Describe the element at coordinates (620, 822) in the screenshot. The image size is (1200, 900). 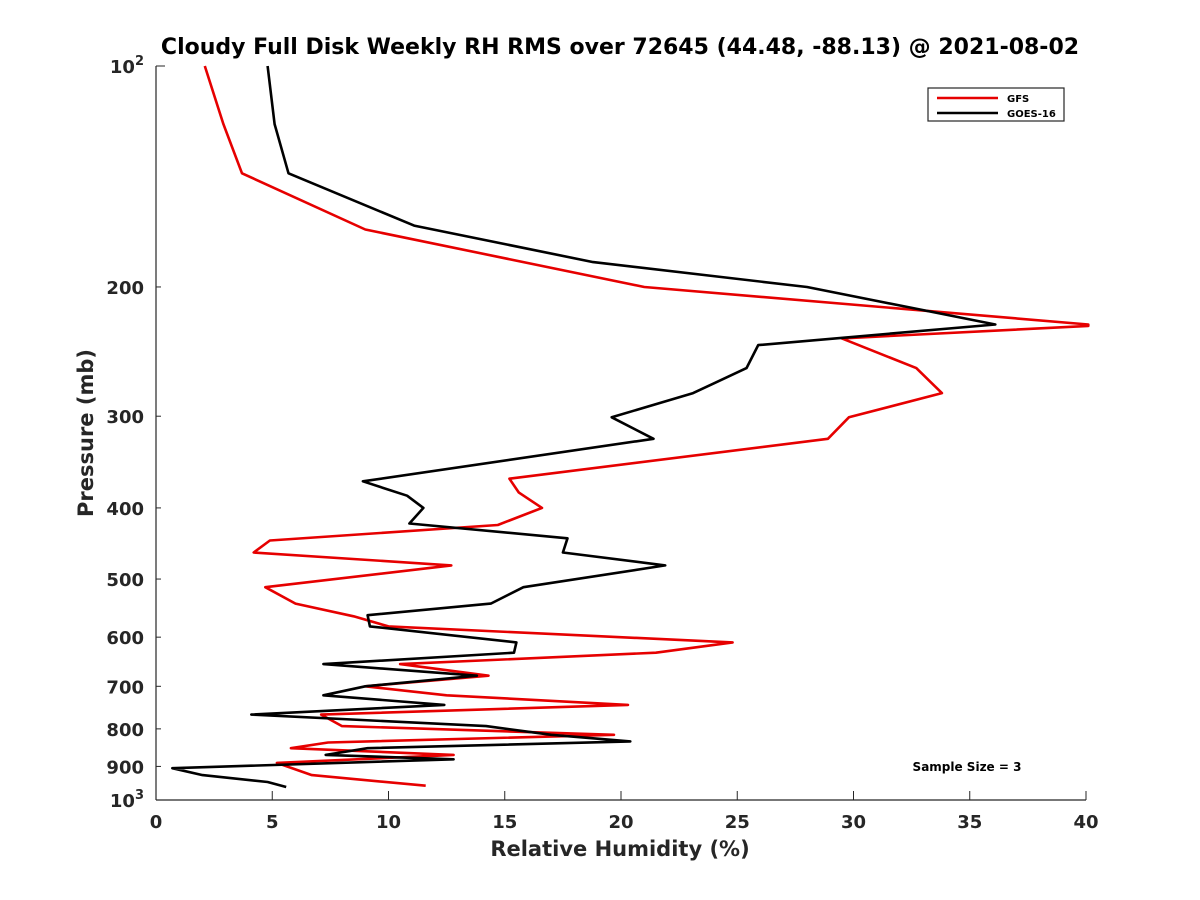
I see `x-tick-label: 20` at that location.